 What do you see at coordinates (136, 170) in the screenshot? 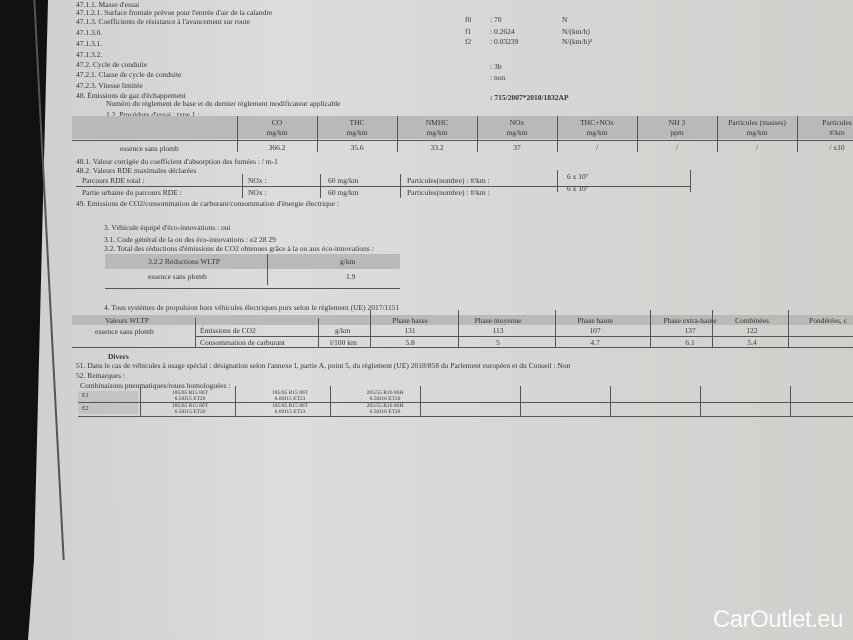
I see `line-48-2: 48.2. Valeurs RDE maximales déclarées` at bounding box center [136, 170].